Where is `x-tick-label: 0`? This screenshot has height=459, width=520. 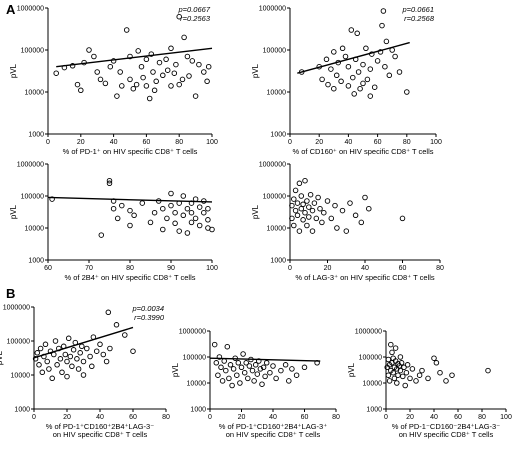 x-tick-label: 0 is located at coordinates (386, 417).